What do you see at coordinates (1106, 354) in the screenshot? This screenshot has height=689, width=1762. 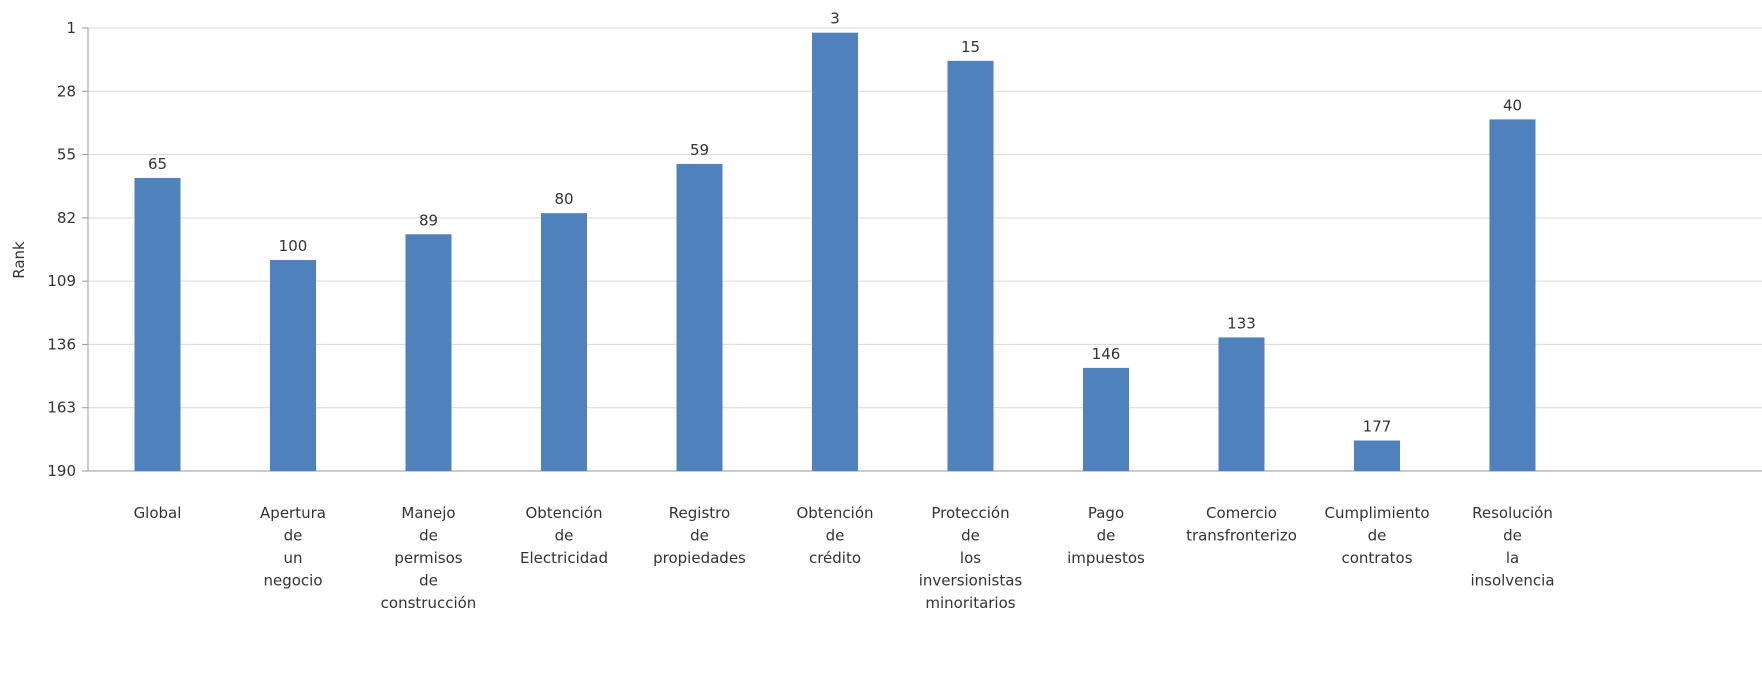 I see `data-label: 146` at bounding box center [1106, 354].